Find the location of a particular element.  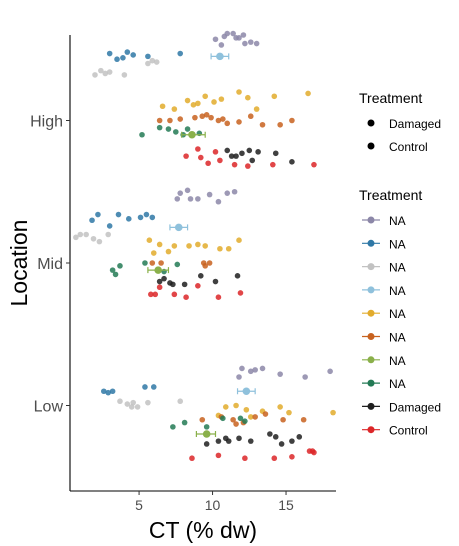

legend-bottom-entries: NA NA NA NA NA NA NA NA Damaged Control is located at coordinates (401, 326).